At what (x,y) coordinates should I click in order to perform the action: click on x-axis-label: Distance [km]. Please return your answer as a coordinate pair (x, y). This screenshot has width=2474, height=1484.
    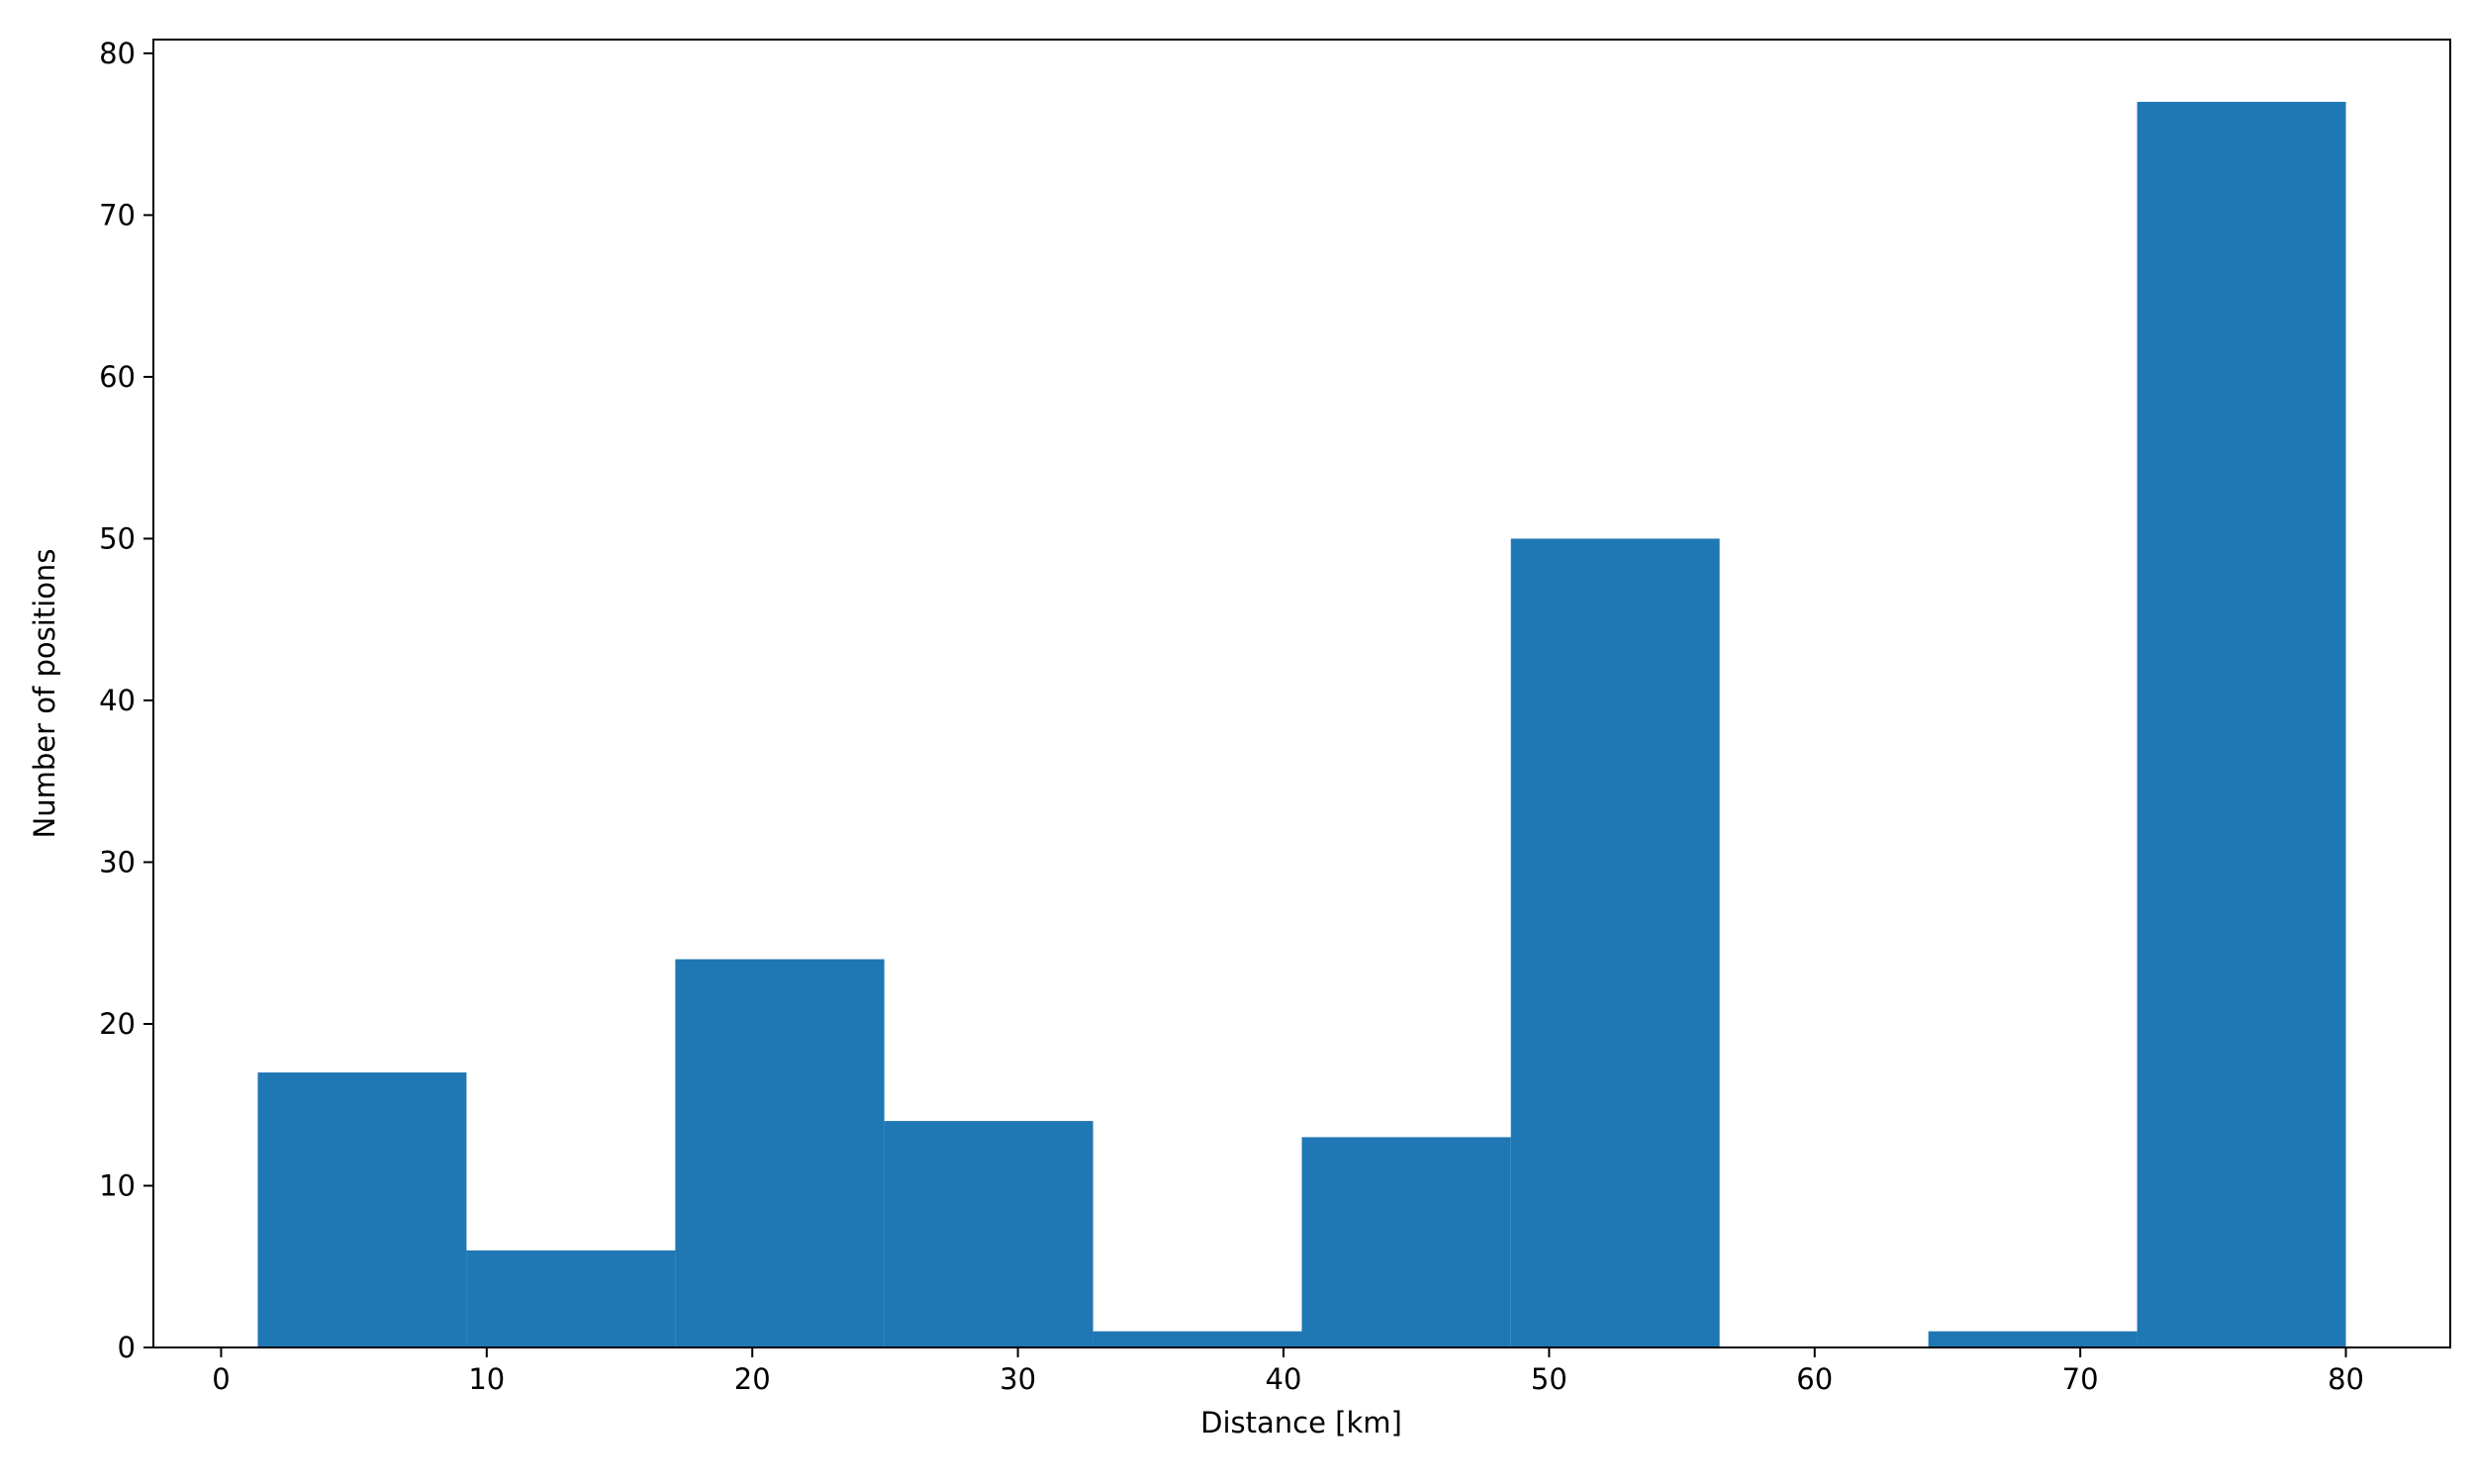
    Looking at the image, I should click on (1301, 1422).